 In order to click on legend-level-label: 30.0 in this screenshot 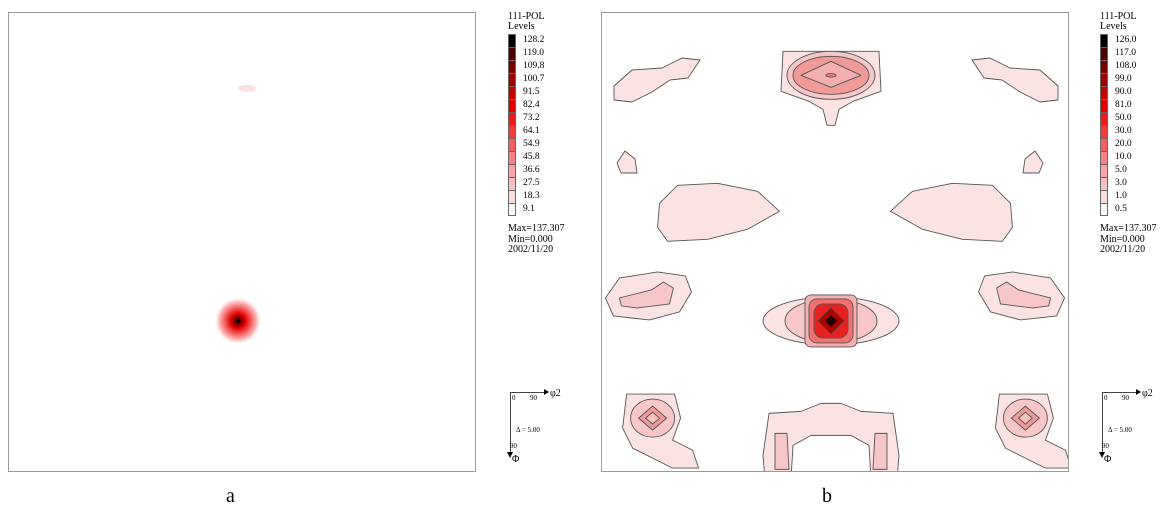, I will do `click(1123, 131)`.